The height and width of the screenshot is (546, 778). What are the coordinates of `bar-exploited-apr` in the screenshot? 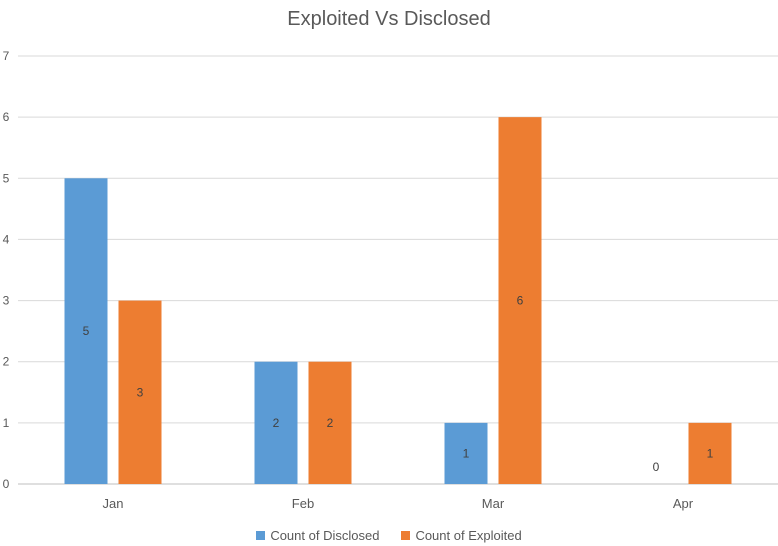 It's located at (710, 453).